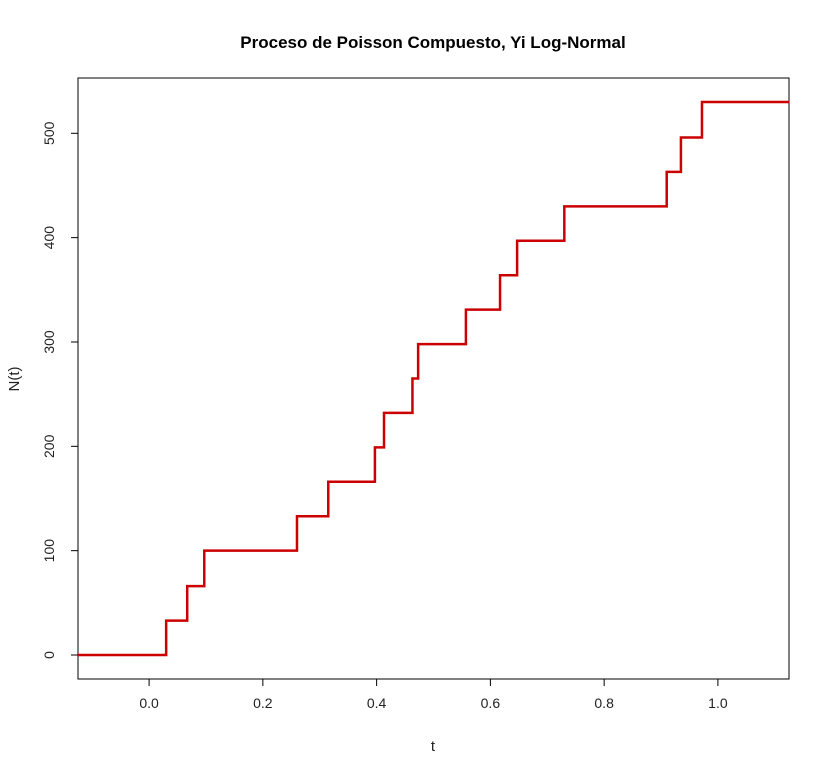 The image size is (829, 776). Describe the element at coordinates (149, 703) in the screenshot. I see `x-tick-label: 0.0` at that location.